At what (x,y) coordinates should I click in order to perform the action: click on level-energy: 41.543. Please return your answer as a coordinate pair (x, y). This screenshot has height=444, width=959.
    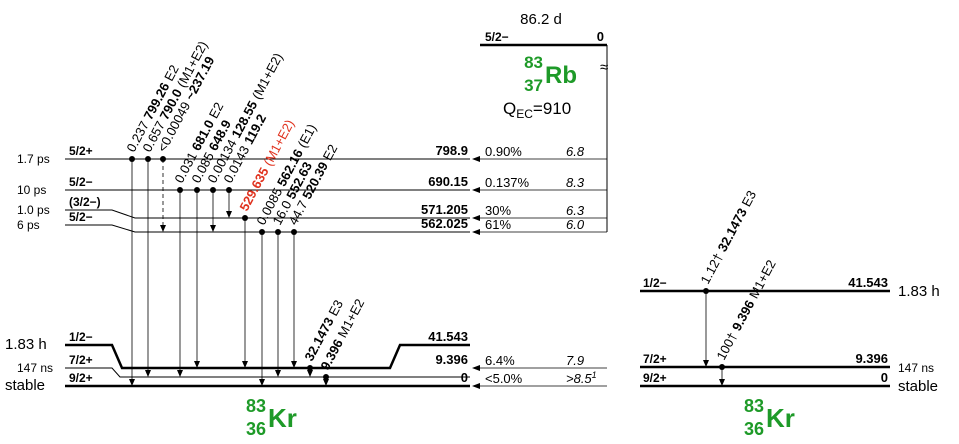
    Looking at the image, I should click on (448, 336).